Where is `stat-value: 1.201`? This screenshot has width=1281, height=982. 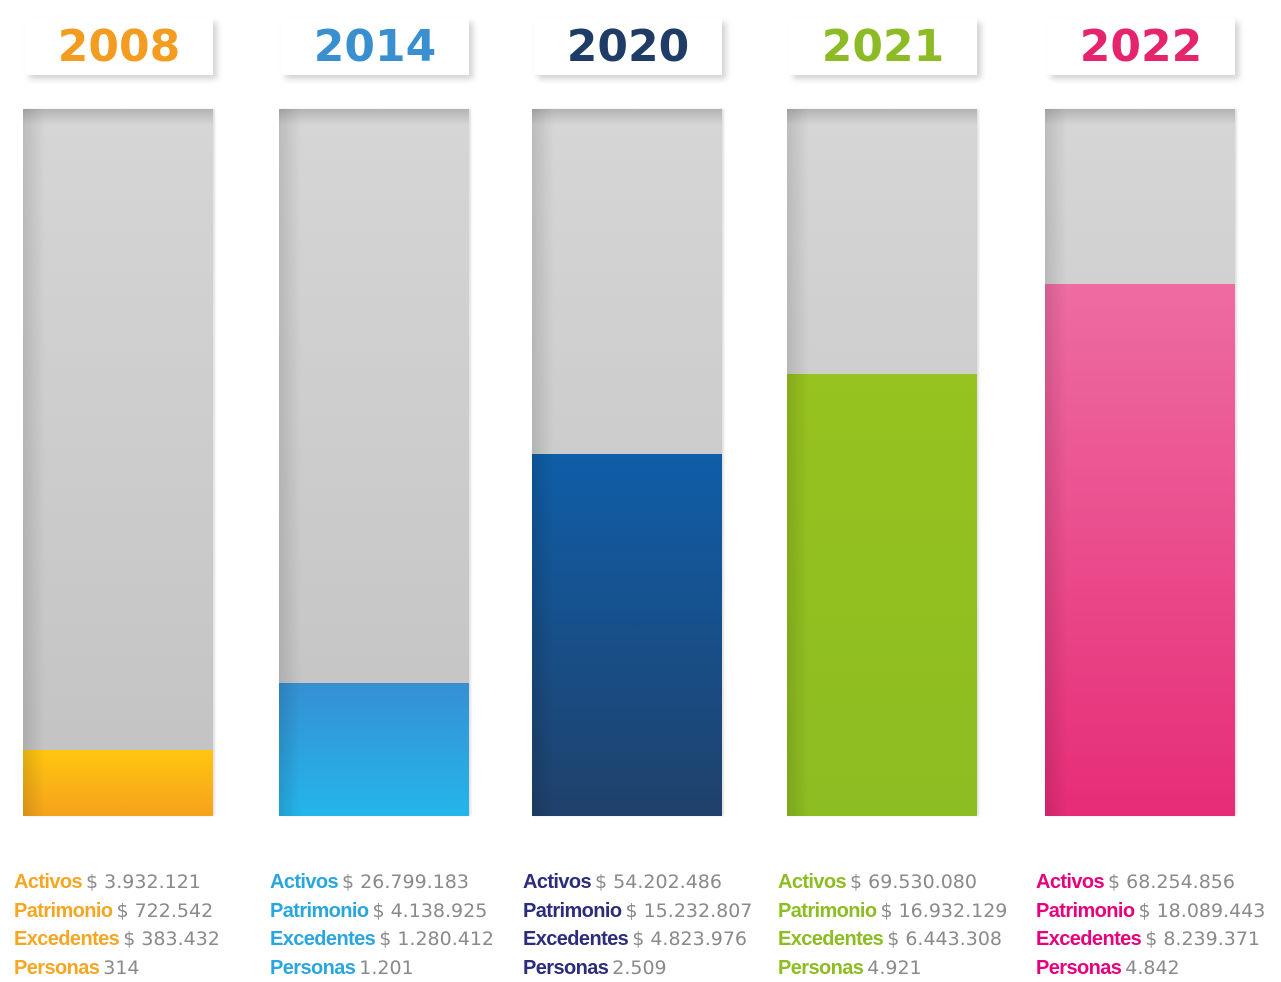 stat-value: 1.201 is located at coordinates (386, 968).